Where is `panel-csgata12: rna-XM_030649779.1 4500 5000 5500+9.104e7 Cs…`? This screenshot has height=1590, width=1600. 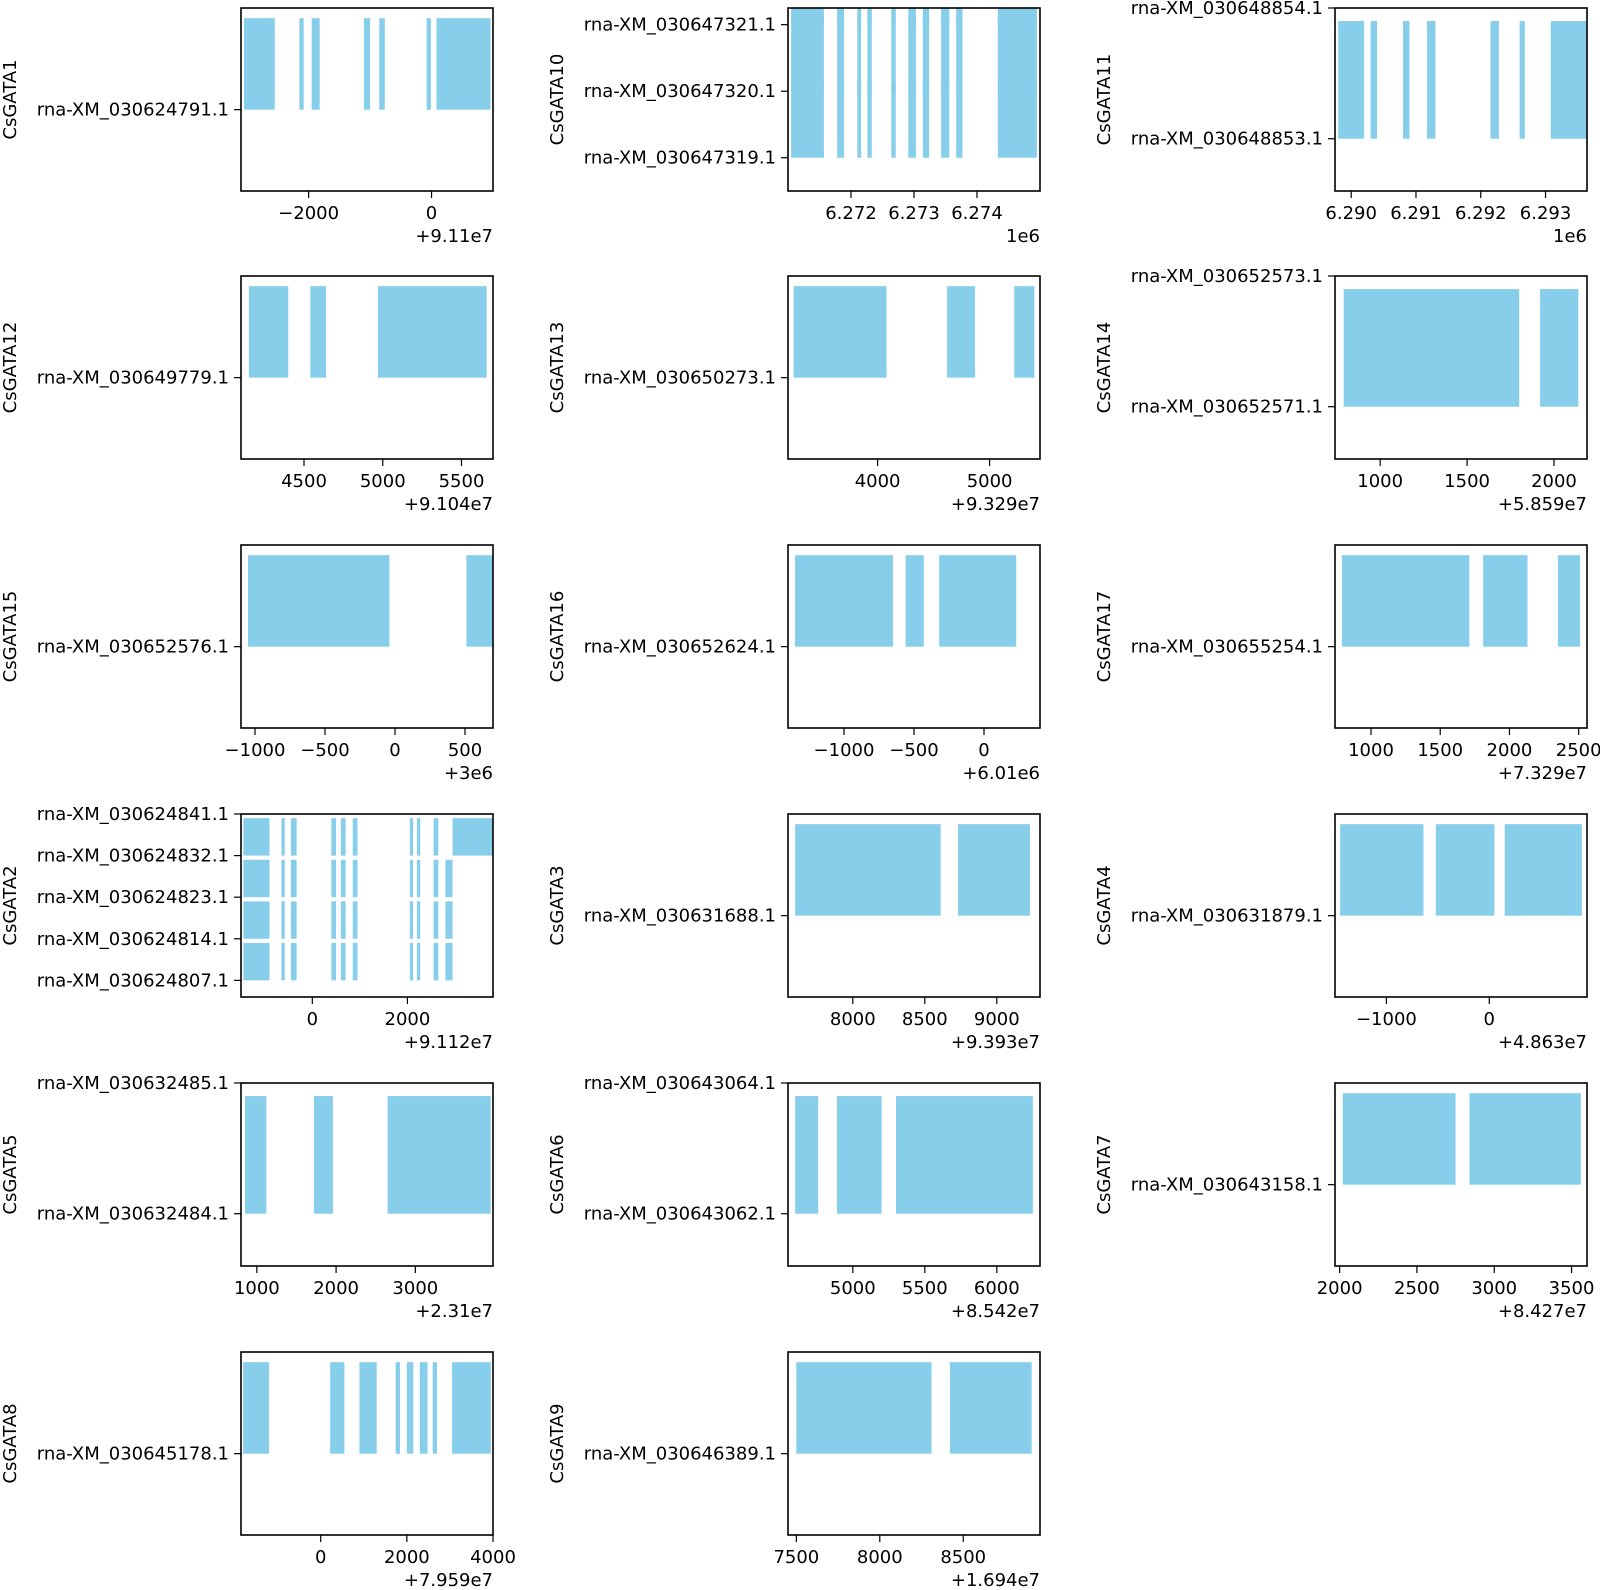 panel-csgata12: rna-XM_030649779.1 4500 5000 5500+9.104e7 Cs… is located at coordinates (247, 395).